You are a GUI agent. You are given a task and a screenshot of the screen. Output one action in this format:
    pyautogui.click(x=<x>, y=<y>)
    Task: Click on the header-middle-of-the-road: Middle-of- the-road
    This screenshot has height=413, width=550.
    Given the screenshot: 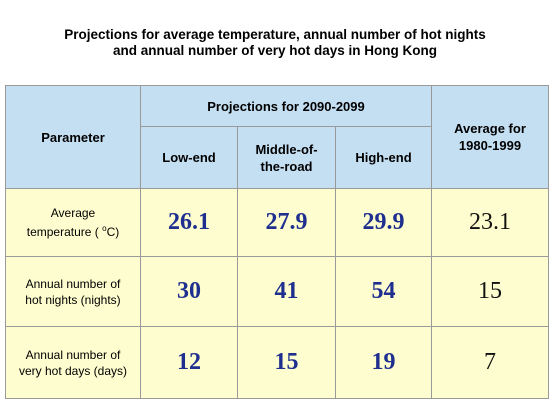 What is the action you would take?
    pyautogui.click(x=286, y=157)
    